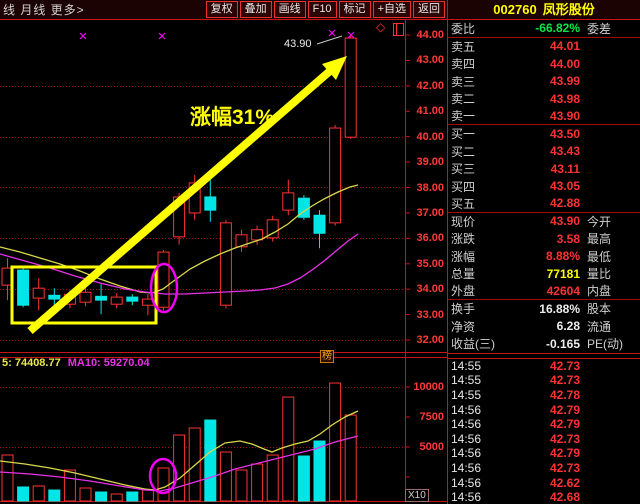  What do you see at coordinates (544, 222) in the screenshot?
I see `panel-row-11: 现价 43.90 今开` at bounding box center [544, 222].